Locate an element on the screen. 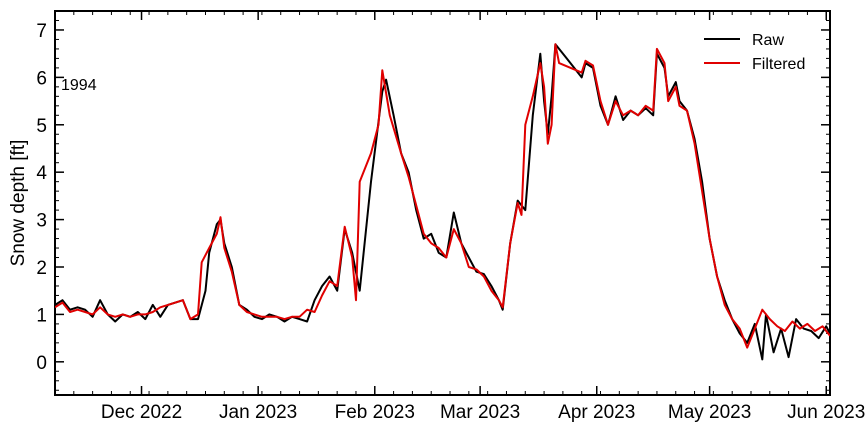  y-axis-label: Snow depth [ft] is located at coordinates (18, 203).